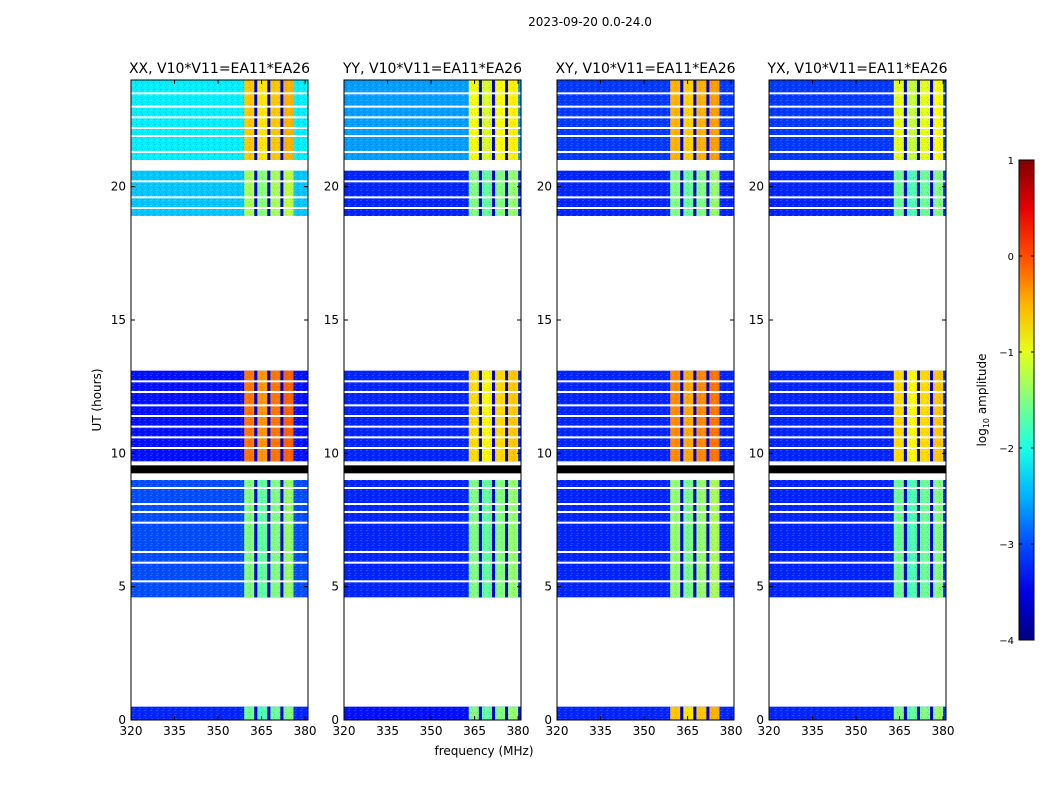 This screenshot has width=1050, height=800. Describe the element at coordinates (756, 320) in the screenshot. I see `y-tick-label: 15` at that location.